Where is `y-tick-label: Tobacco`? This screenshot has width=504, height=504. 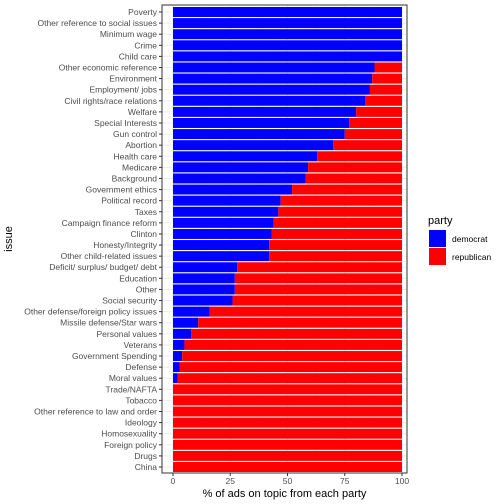 y-tick-label: Tobacco is located at coordinates (141, 400).